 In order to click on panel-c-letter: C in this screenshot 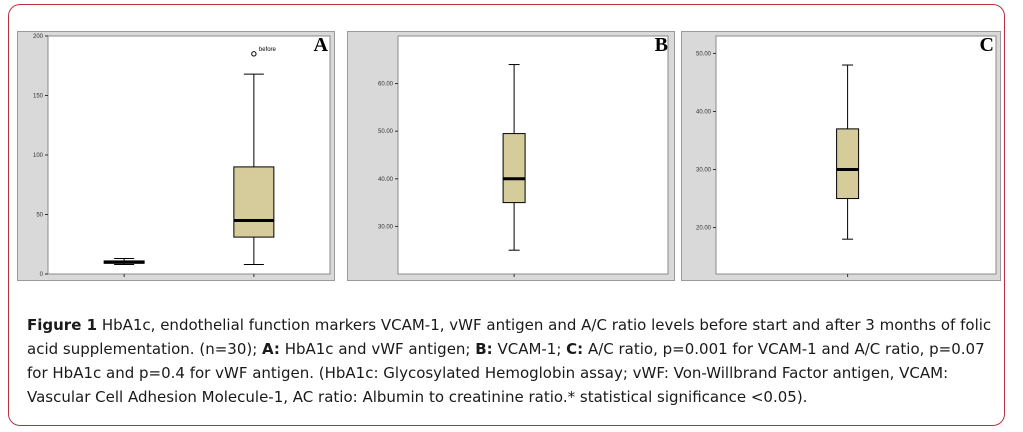, I will do `click(986, 45)`.